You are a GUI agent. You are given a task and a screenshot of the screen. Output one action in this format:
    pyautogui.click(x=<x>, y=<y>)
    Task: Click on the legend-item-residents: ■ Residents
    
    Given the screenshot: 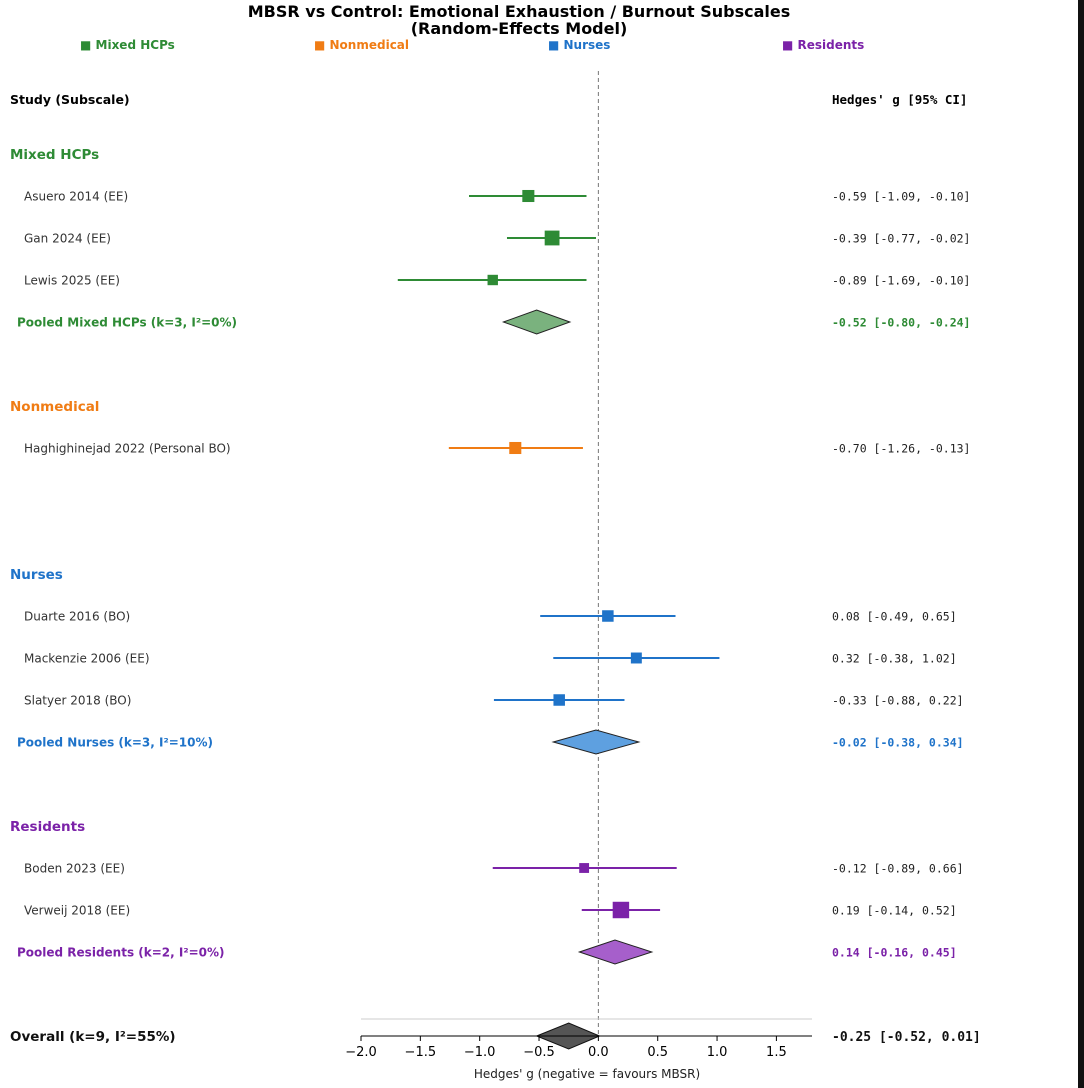 What is the action you would take?
    pyautogui.click(x=823, y=45)
    